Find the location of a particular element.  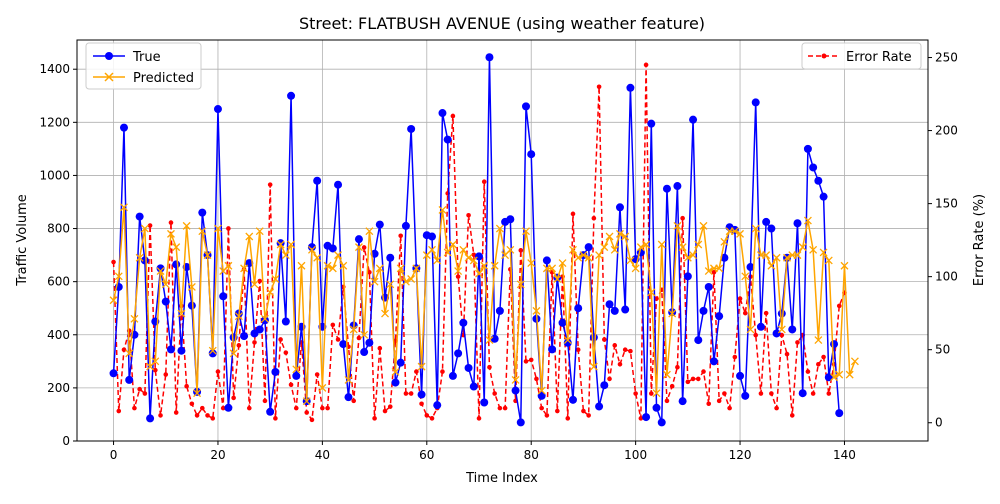

legend-left: True Predicted is located at coordinates (143, 66).